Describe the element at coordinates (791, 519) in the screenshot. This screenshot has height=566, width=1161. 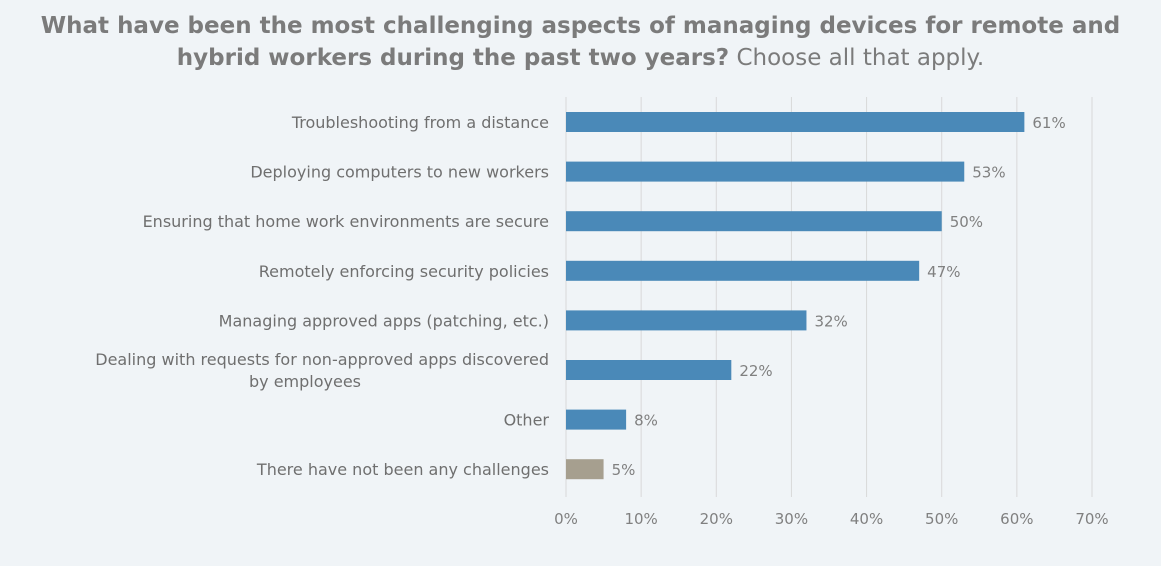
I see `x-tick-label: 30%` at that location.